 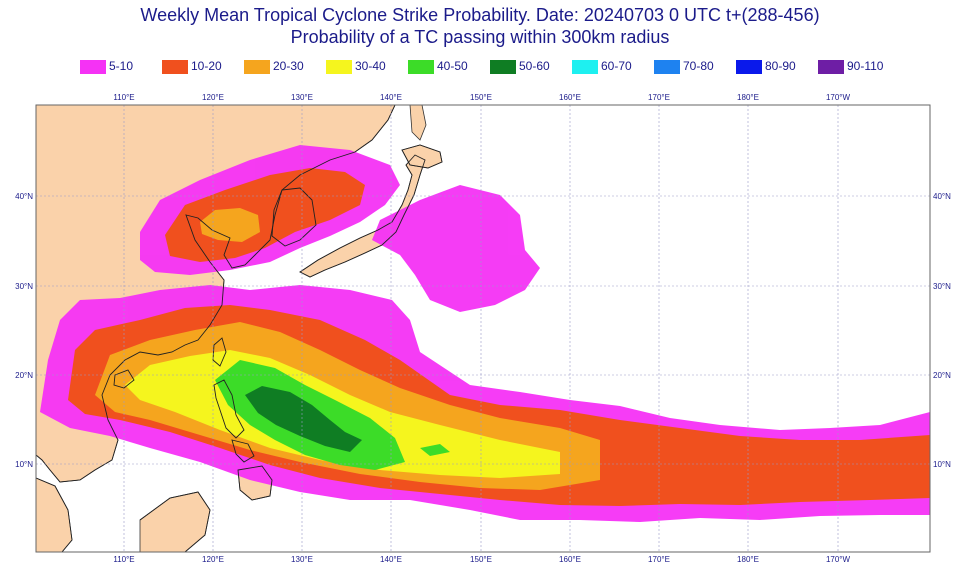 I want to click on y-tick-label-right: 30°N, so click(x=942, y=286).